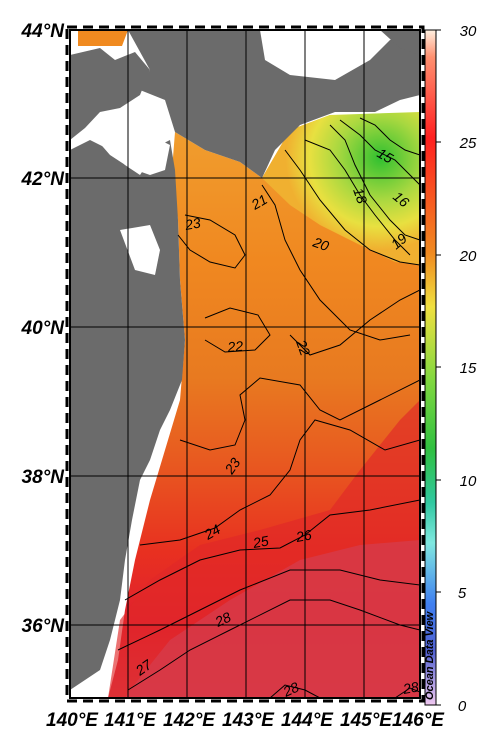  I want to click on contour-label: 20, so click(320, 243).